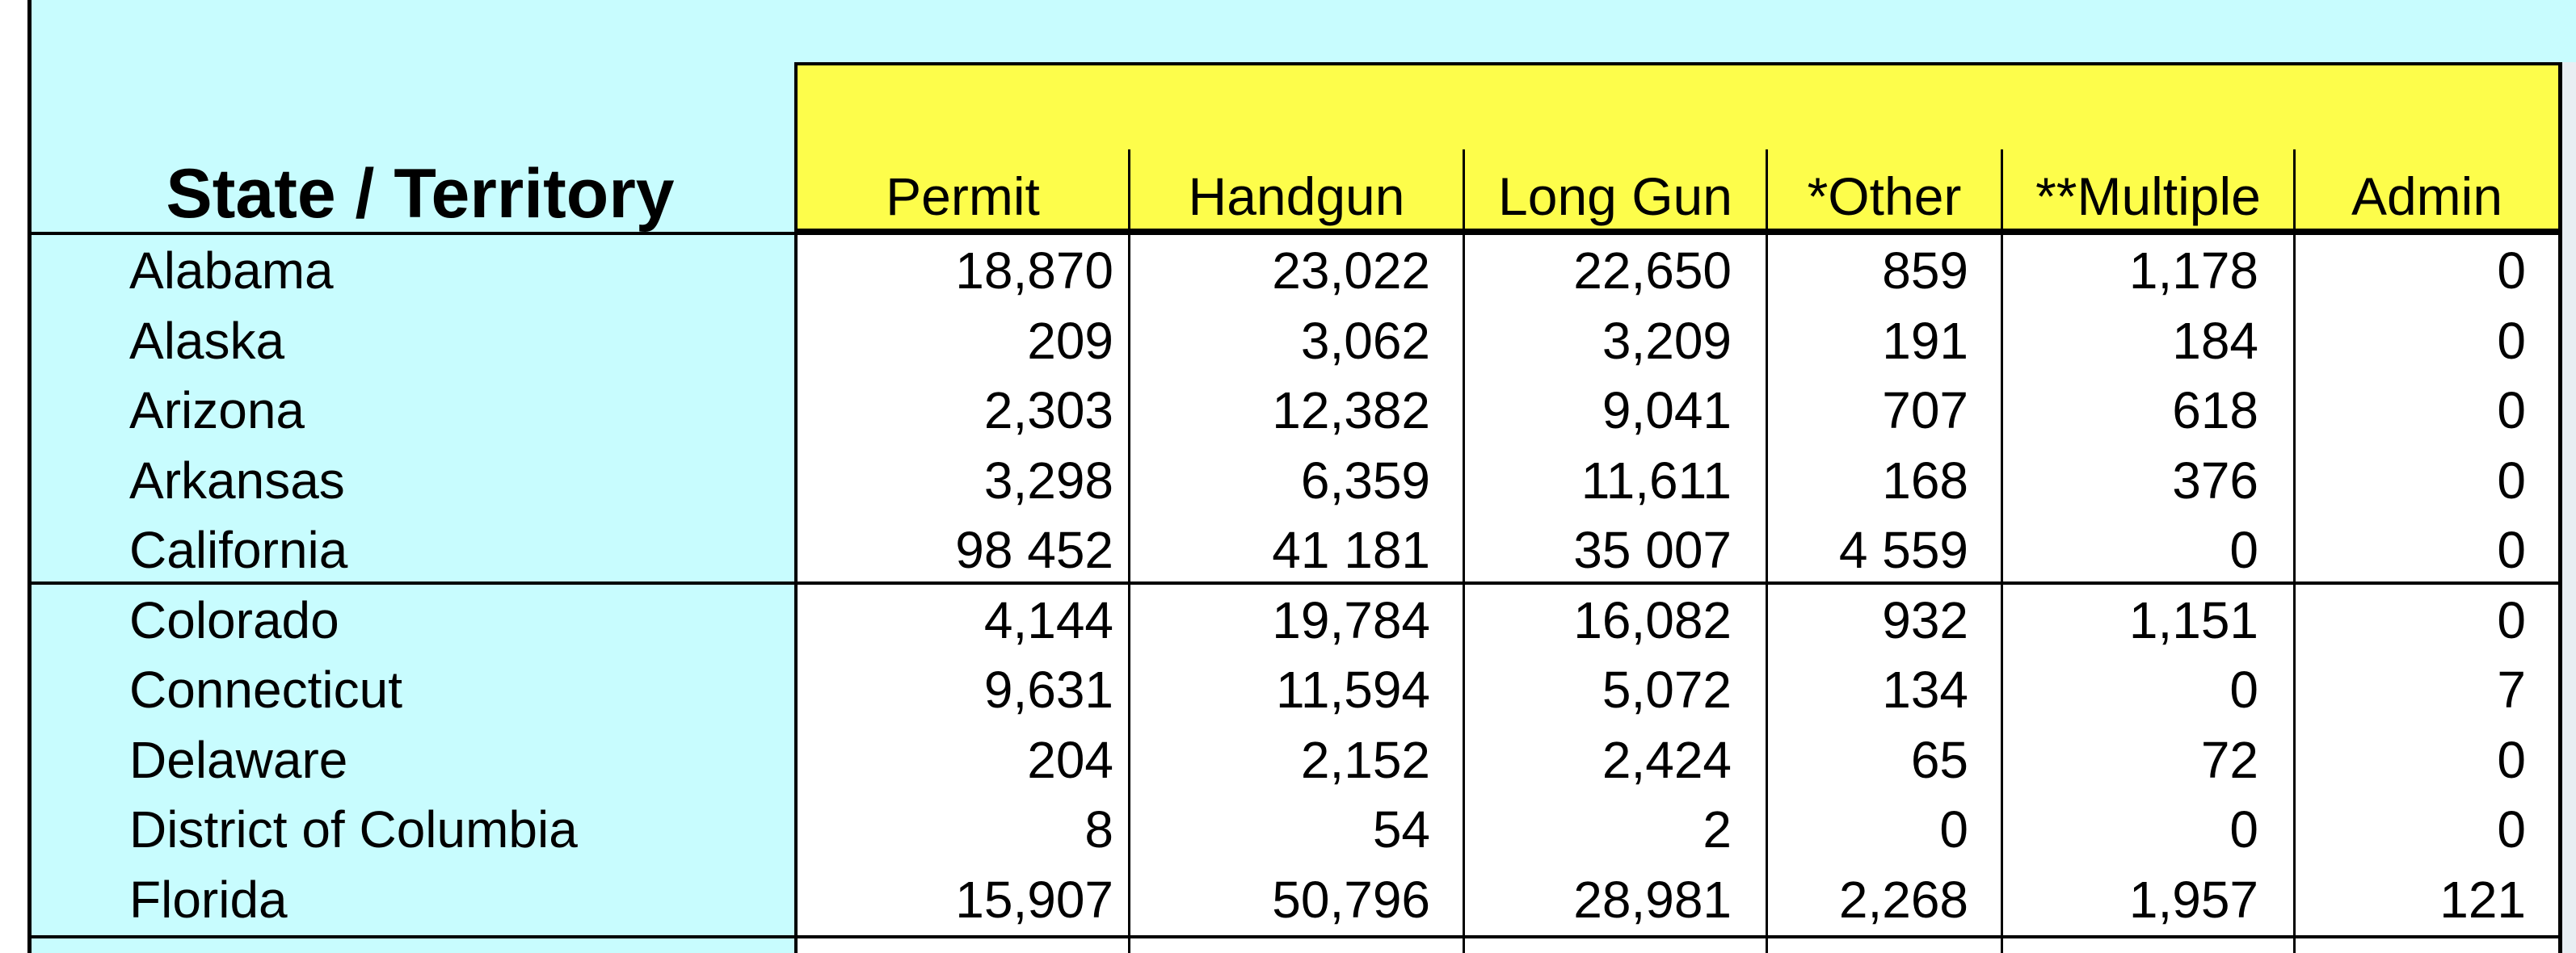 The height and width of the screenshot is (953, 2576). I want to click on column-header-band, so click(1676, 147).